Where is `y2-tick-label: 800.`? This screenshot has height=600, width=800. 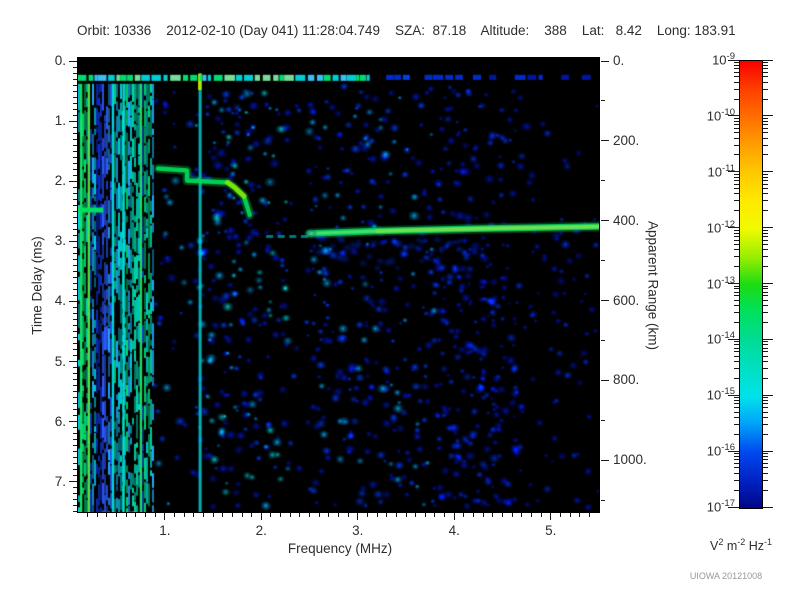 y2-tick-label: 800. is located at coordinates (626, 380).